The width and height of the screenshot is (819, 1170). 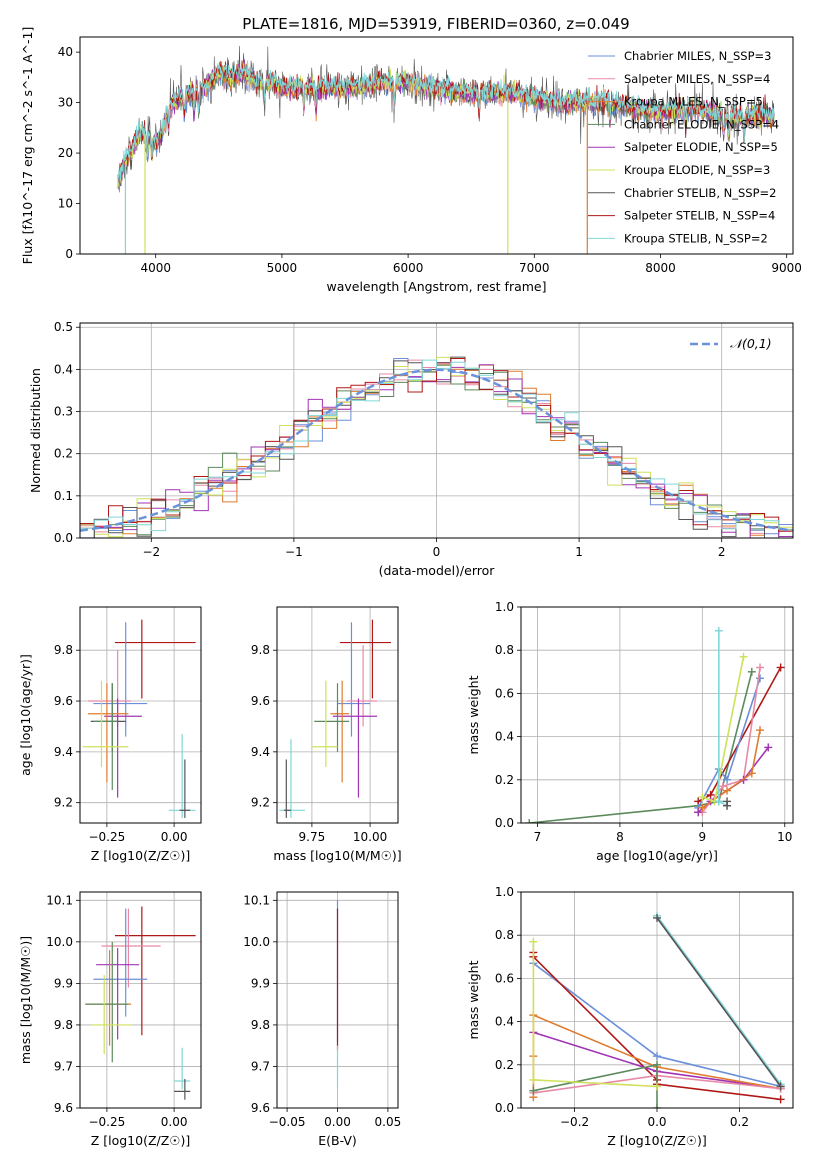 I want to click on series-line, so click(x=446, y=122).